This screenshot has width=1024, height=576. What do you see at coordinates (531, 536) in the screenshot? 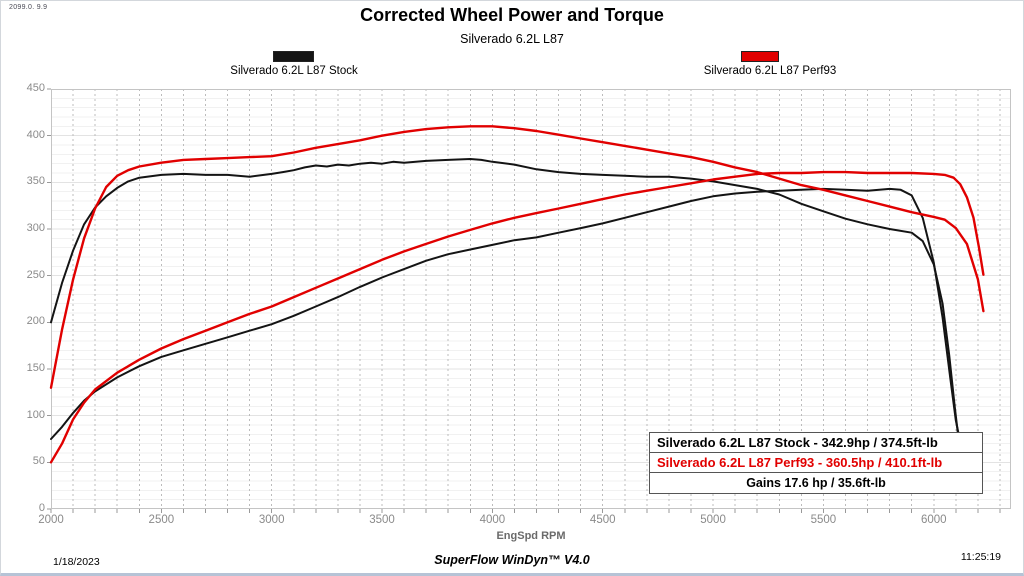
I see `x-axis-title: EngSpd RPM` at bounding box center [531, 536].